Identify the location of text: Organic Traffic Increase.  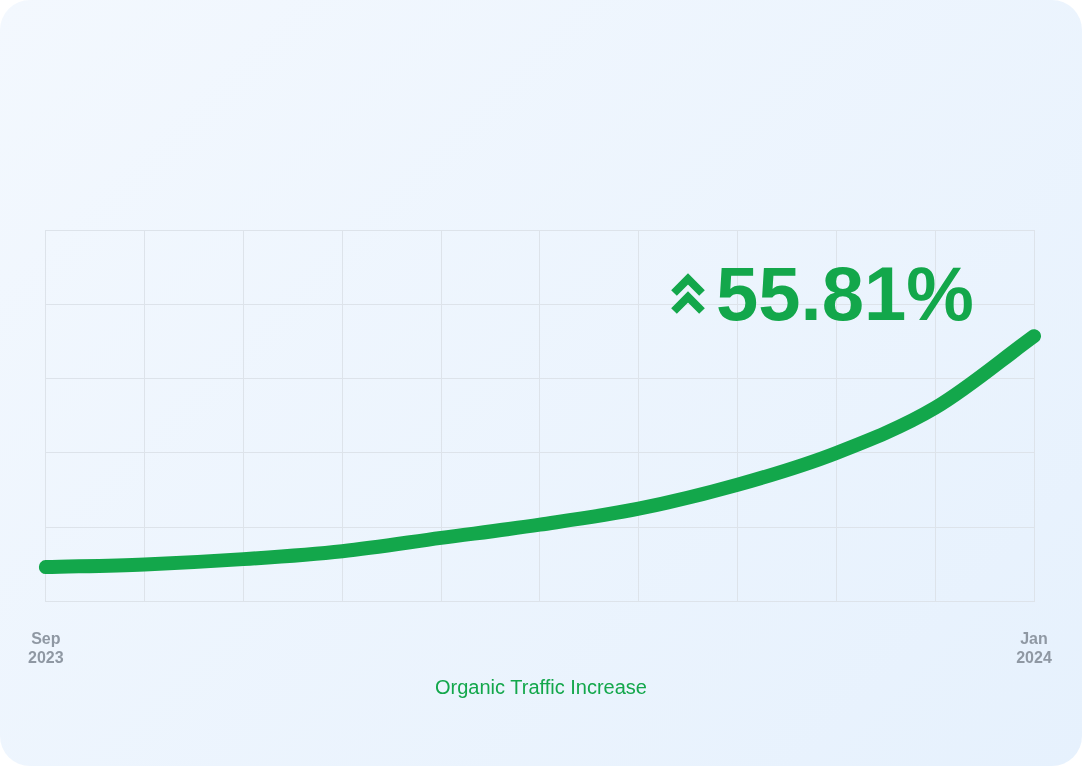
(541, 687).